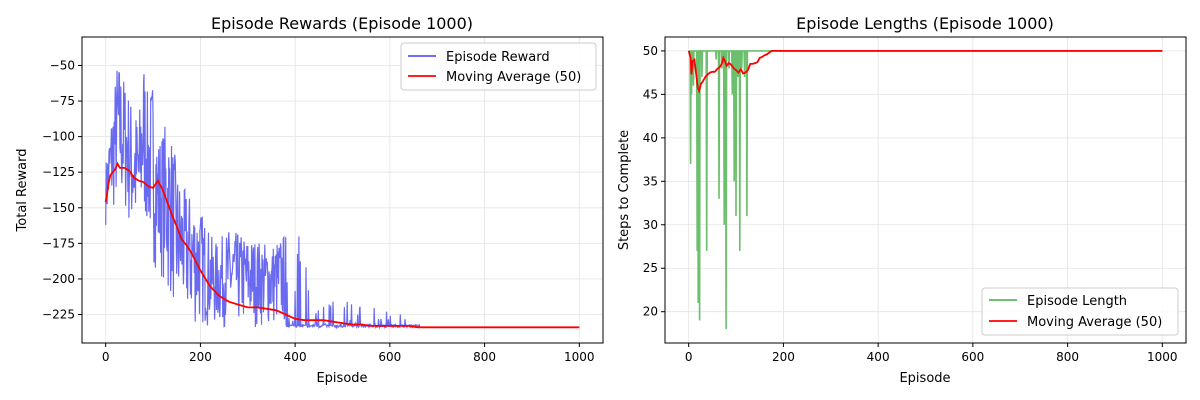  Describe the element at coordinates (58, 315) in the screenshot. I see `y-tick-label: −225` at that location.